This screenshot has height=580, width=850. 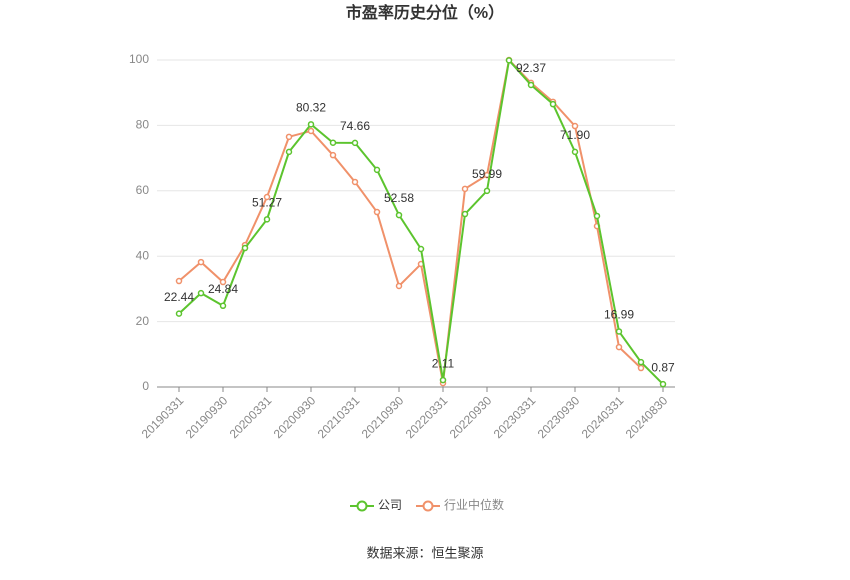 What do you see at coordinates (603, 417) in the screenshot?
I see `x-tick-label: 20240331` at bounding box center [603, 417].